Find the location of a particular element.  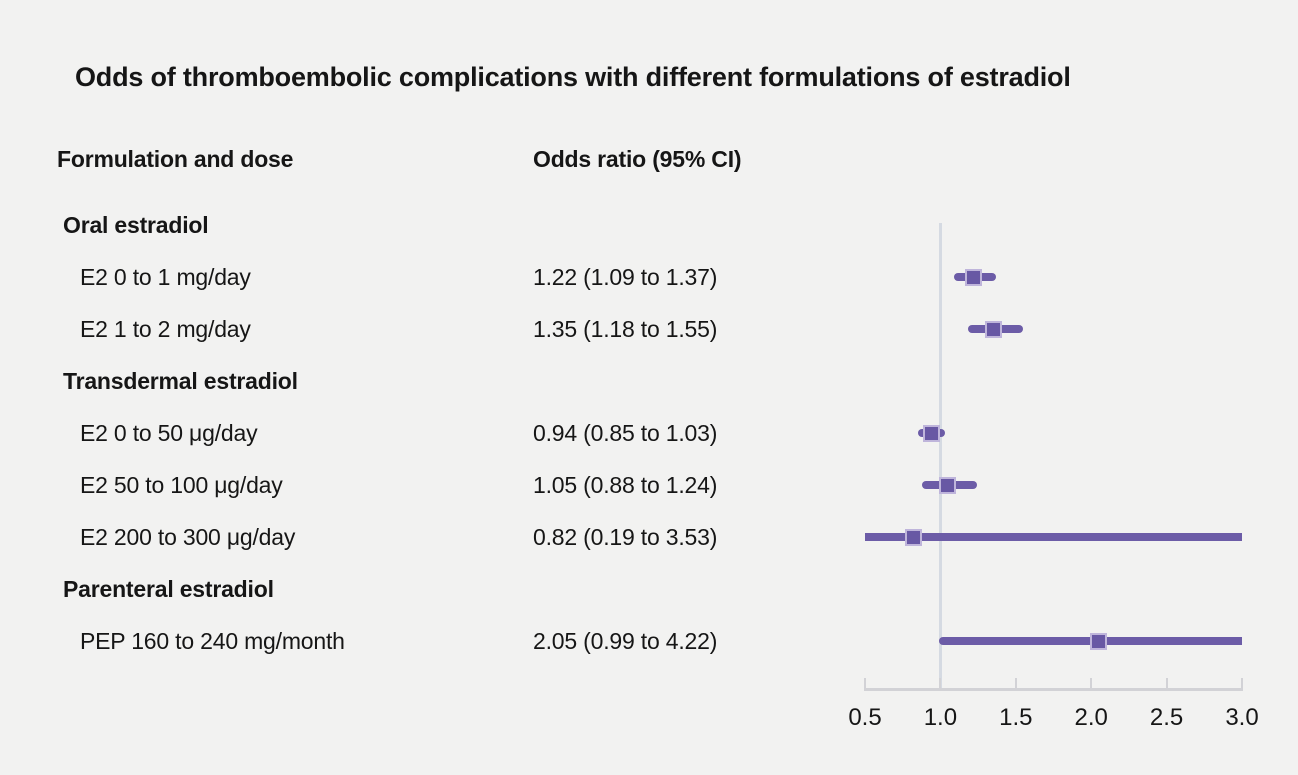

axis-tick-label: 2.0 is located at coordinates (1091, 717).